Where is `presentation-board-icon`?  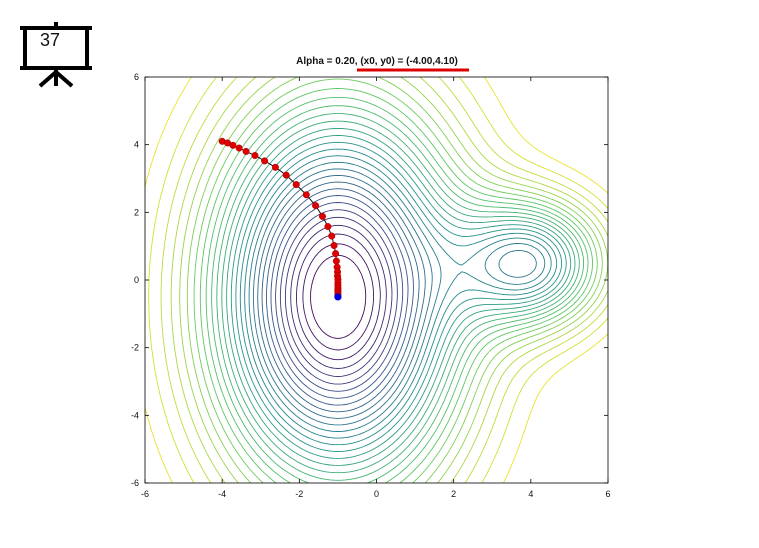
presentation-board-icon is located at coordinates (56, 55).